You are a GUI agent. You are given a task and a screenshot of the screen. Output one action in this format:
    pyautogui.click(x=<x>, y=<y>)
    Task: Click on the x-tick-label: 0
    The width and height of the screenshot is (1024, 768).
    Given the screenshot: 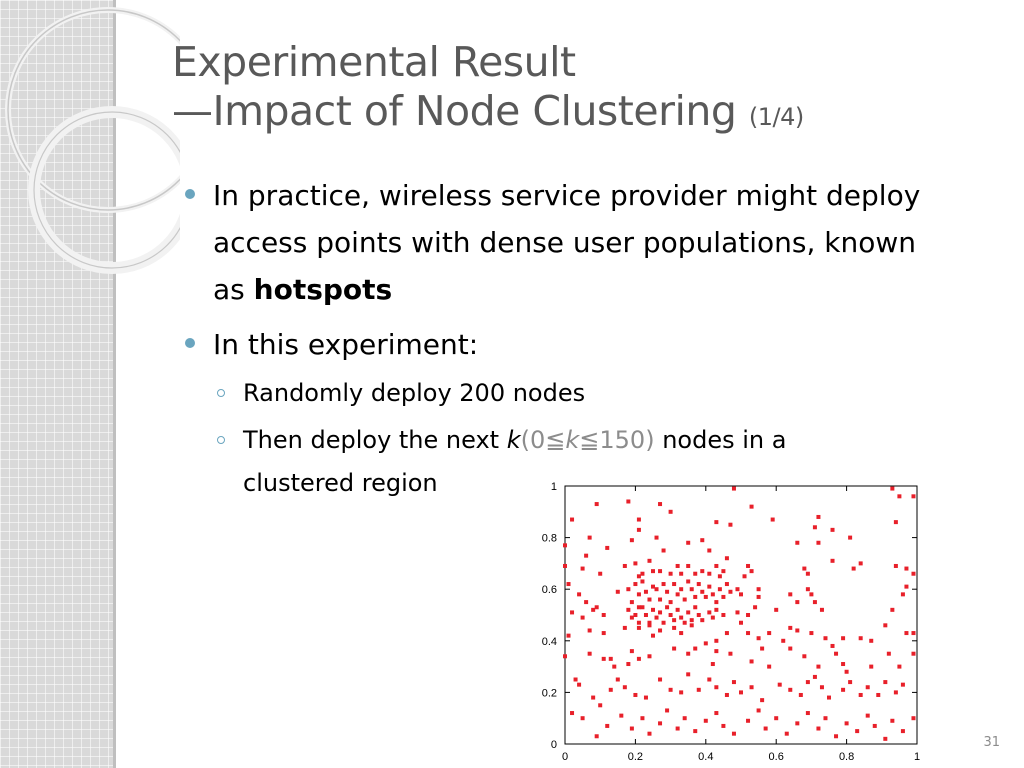 What is the action you would take?
    pyautogui.click(x=565, y=757)
    